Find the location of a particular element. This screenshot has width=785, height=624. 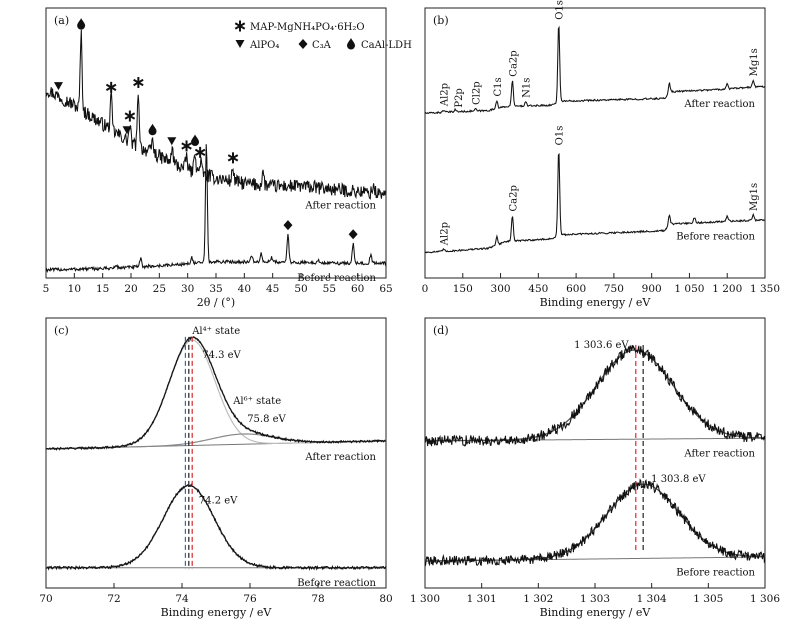

binding-energy-label: 1 303.6 eV is located at coordinates (601, 345).